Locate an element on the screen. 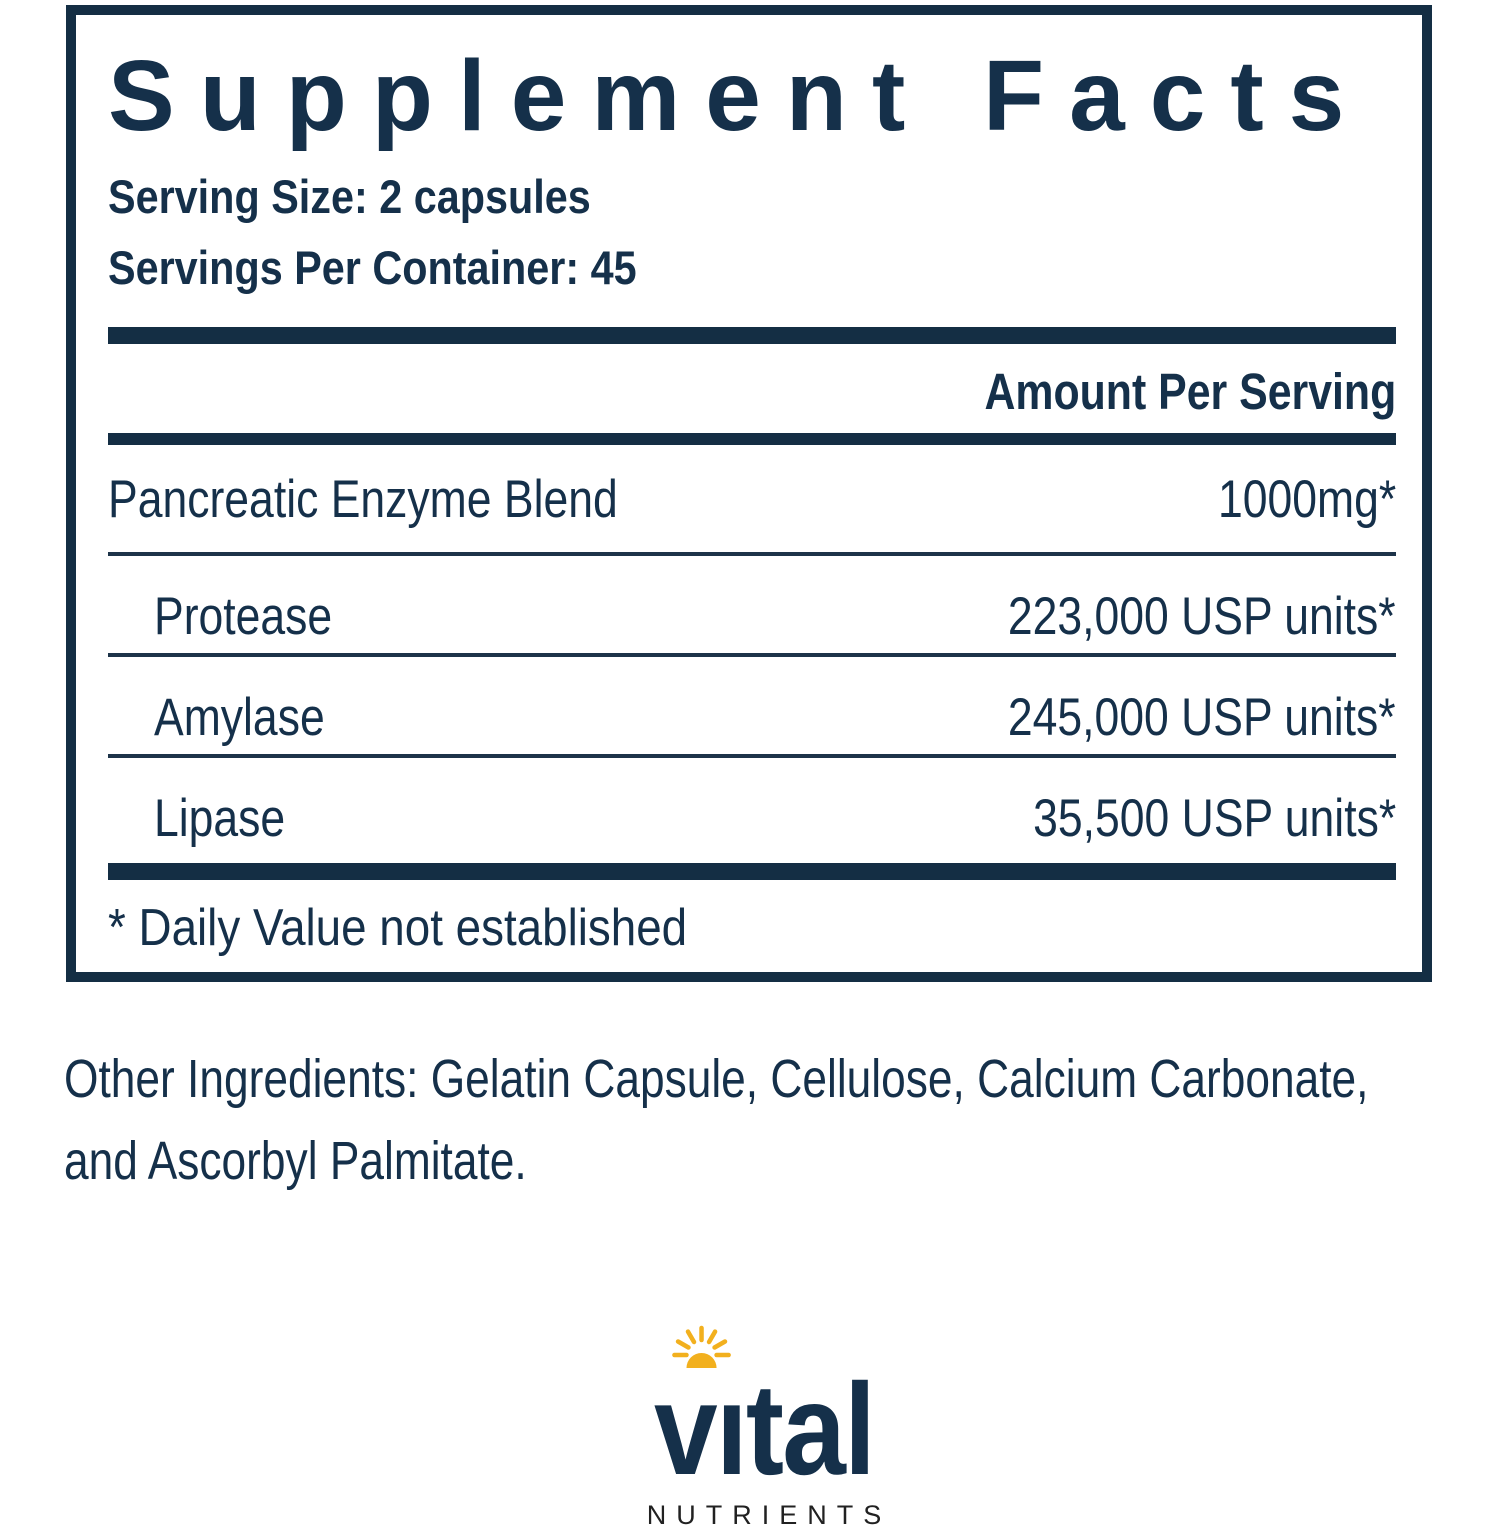 The image size is (1500, 1531). sunrise-icon is located at coordinates (701, 1346).